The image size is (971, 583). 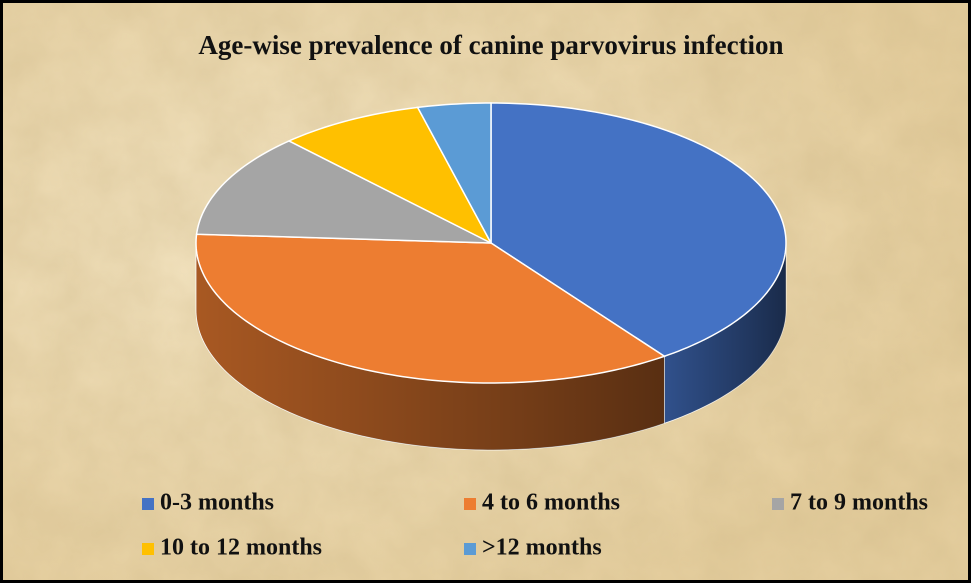 What do you see at coordinates (551, 503) in the screenshot?
I see `legend-label: 4 to 6 months` at bounding box center [551, 503].